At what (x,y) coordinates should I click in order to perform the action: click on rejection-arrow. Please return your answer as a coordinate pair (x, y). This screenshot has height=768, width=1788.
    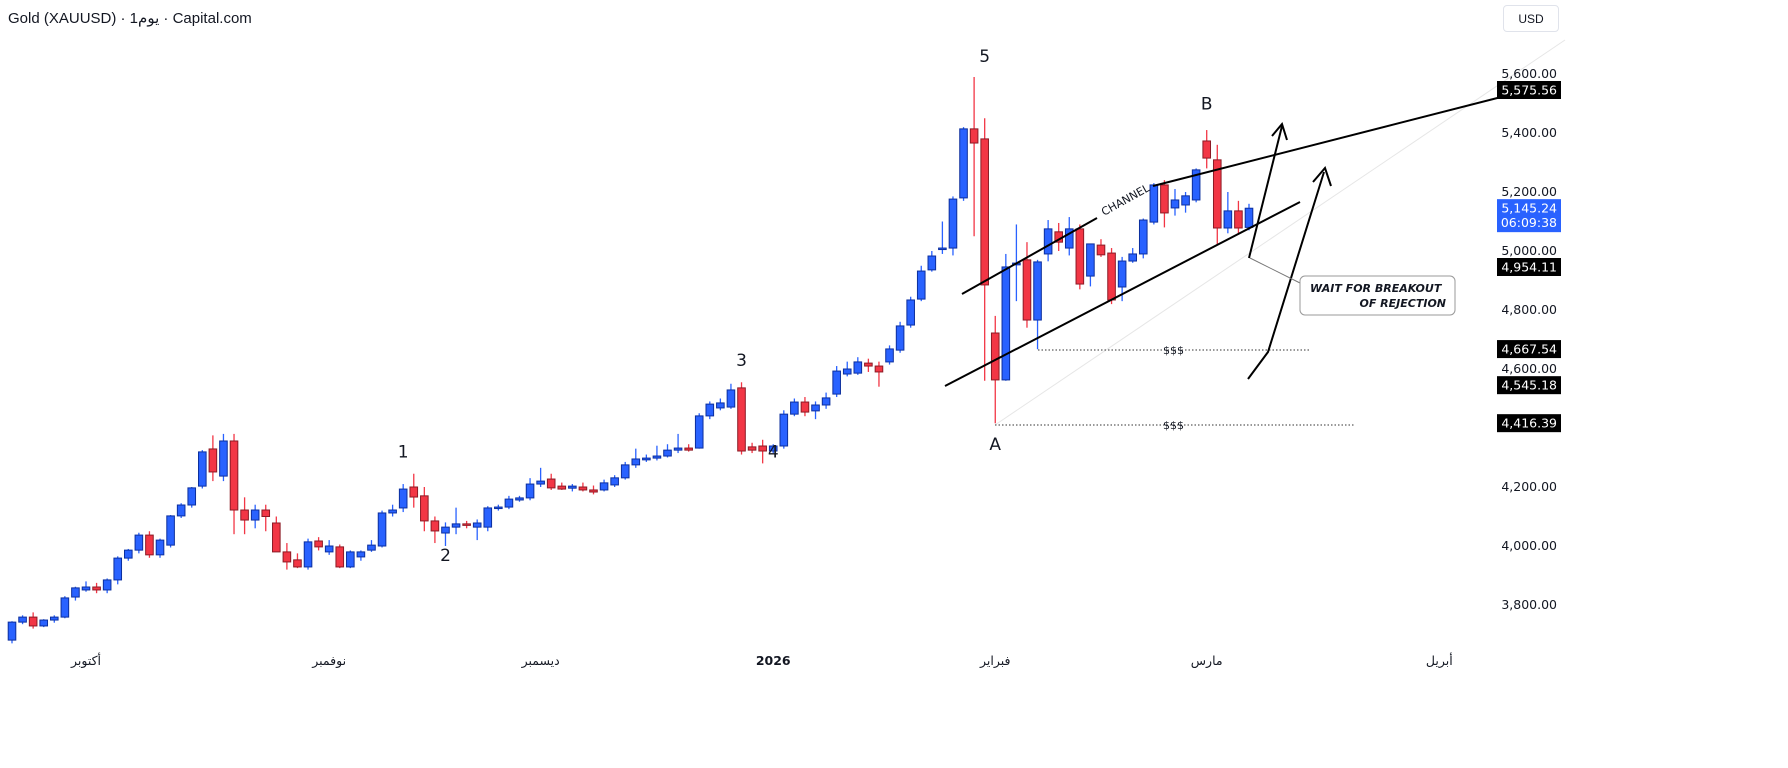
    Looking at the image, I should click on (1289, 273).